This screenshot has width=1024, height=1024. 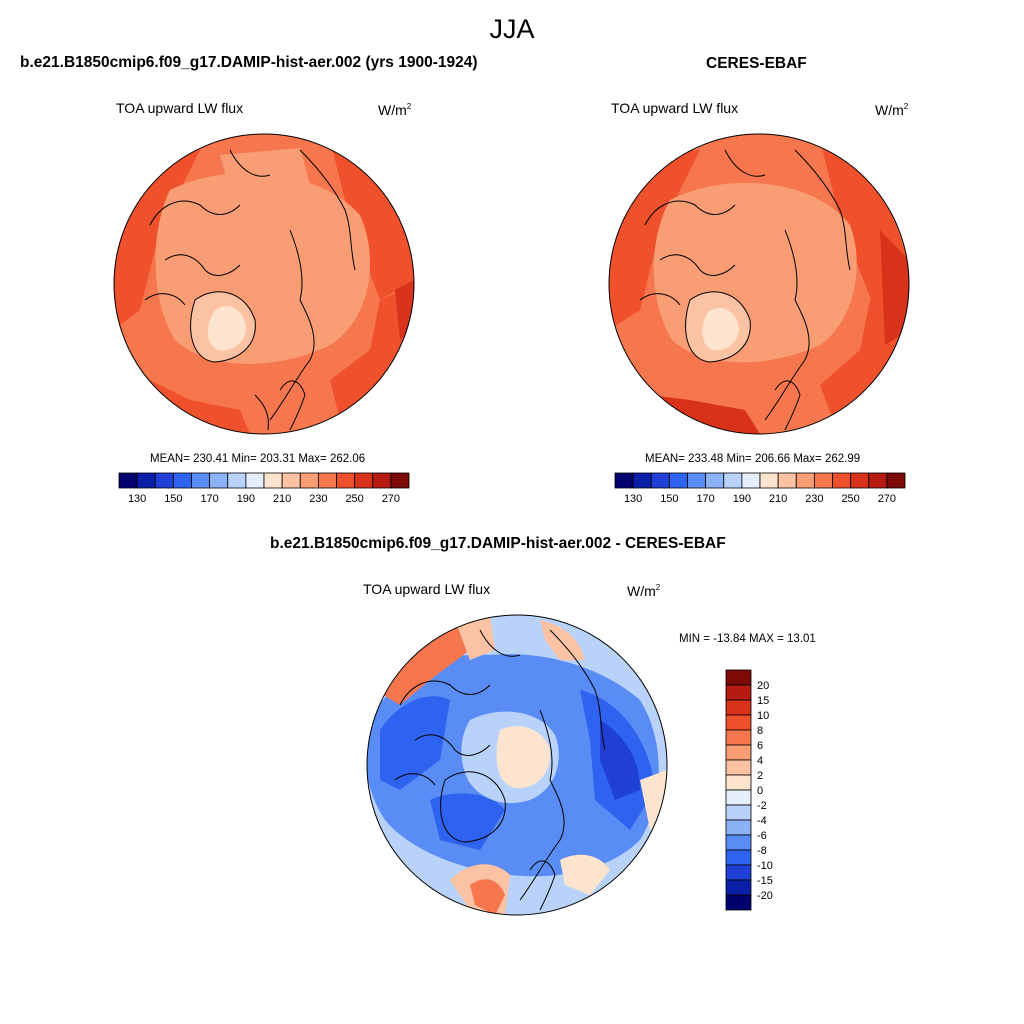 I want to click on colorbar-difference-tick-label: -2, so click(x=762, y=806).